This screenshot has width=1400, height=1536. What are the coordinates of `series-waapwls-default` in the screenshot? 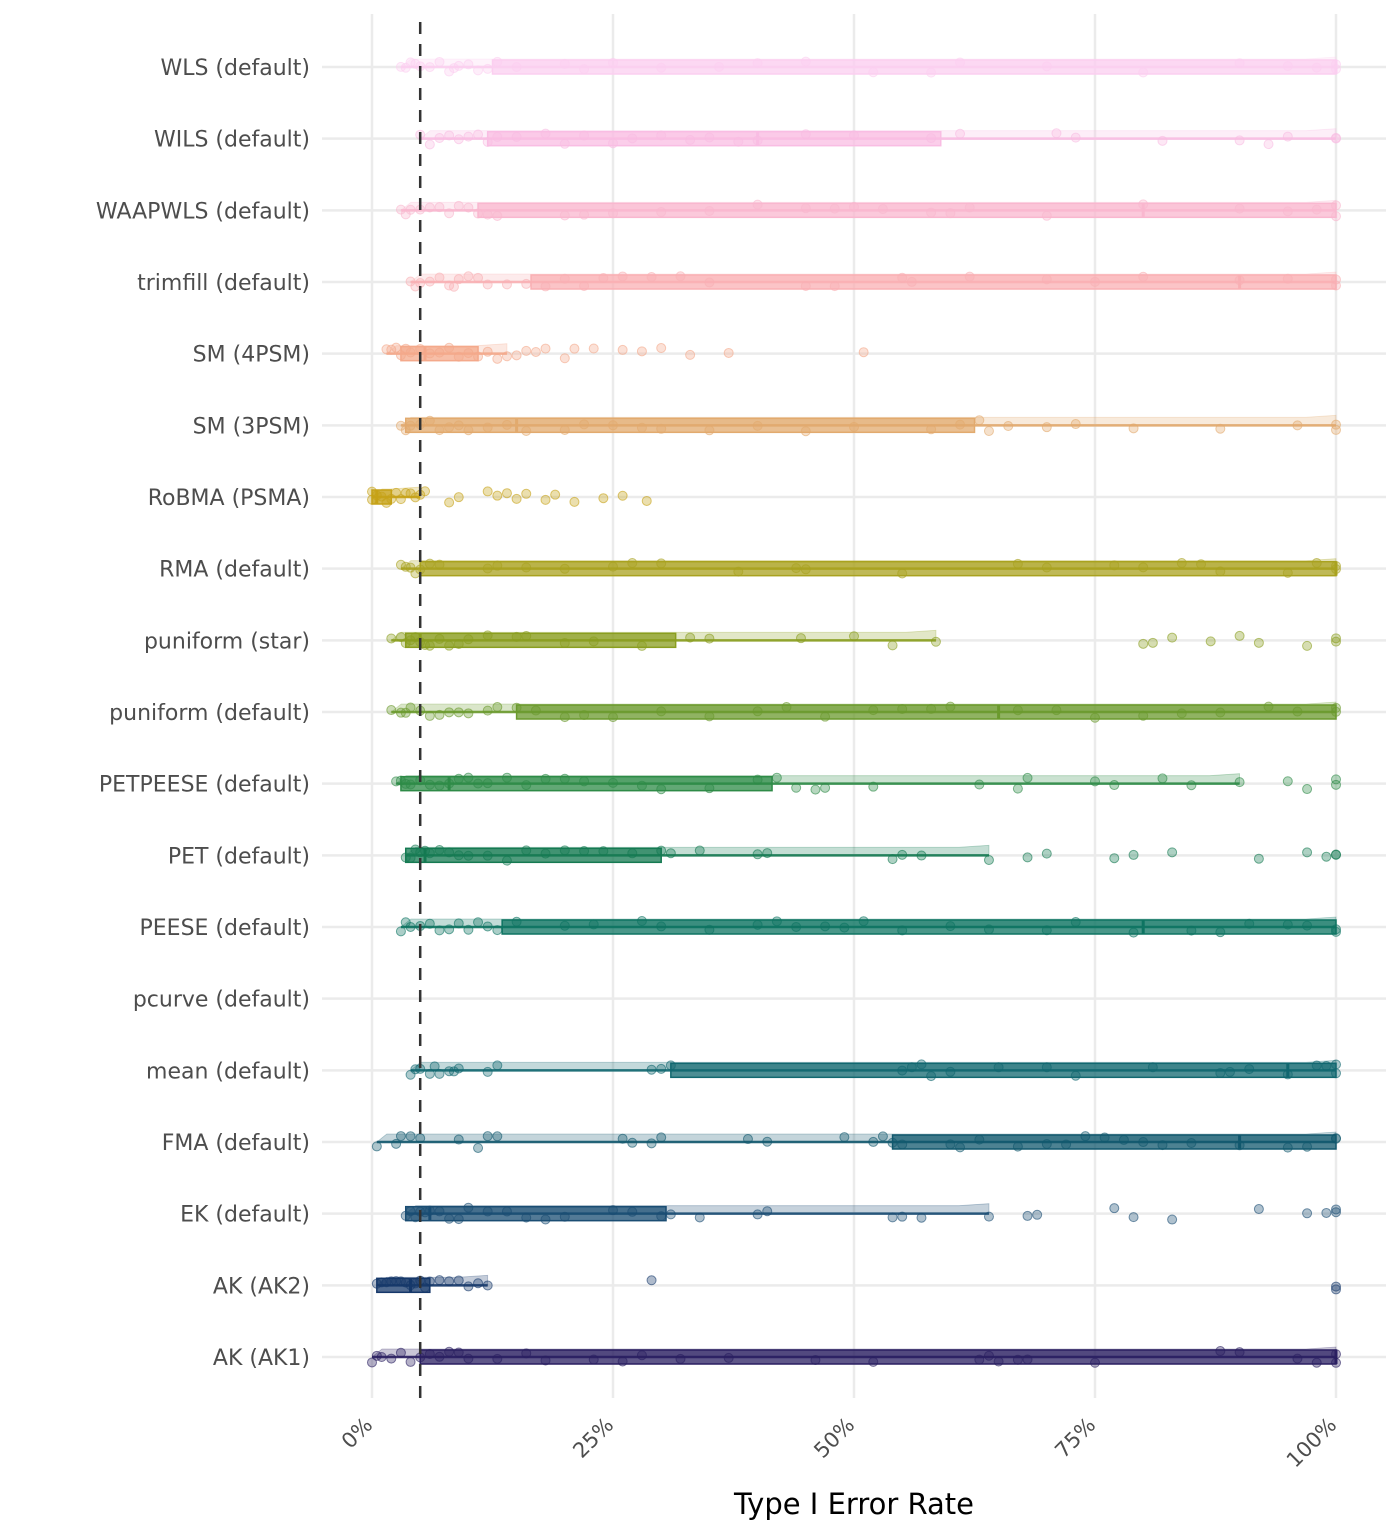 It's located at (868, 210).